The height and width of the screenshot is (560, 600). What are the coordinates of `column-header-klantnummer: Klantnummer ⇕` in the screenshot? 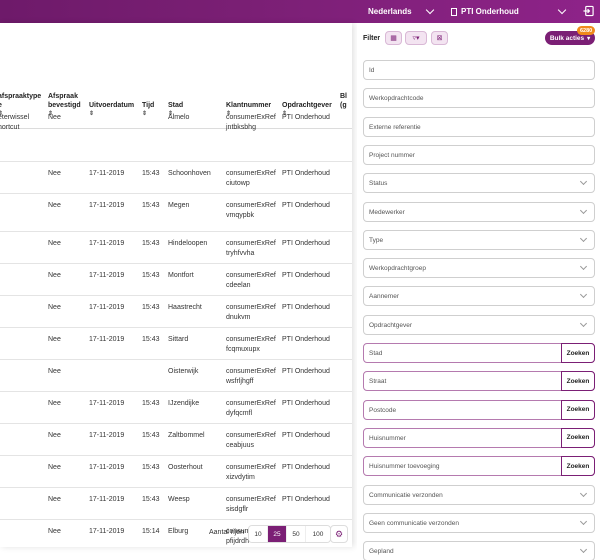 It's located at (248, 109).